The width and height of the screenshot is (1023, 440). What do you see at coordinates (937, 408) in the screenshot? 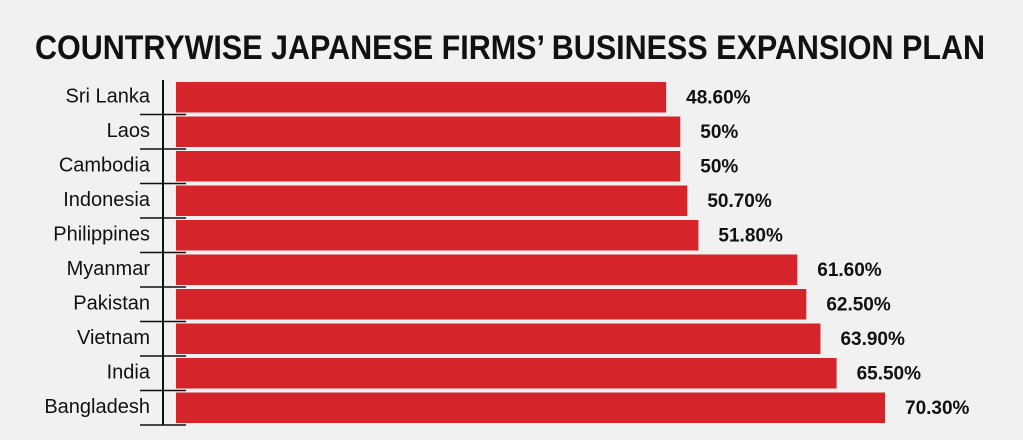
I see `value-label: 70.30%` at bounding box center [937, 408].